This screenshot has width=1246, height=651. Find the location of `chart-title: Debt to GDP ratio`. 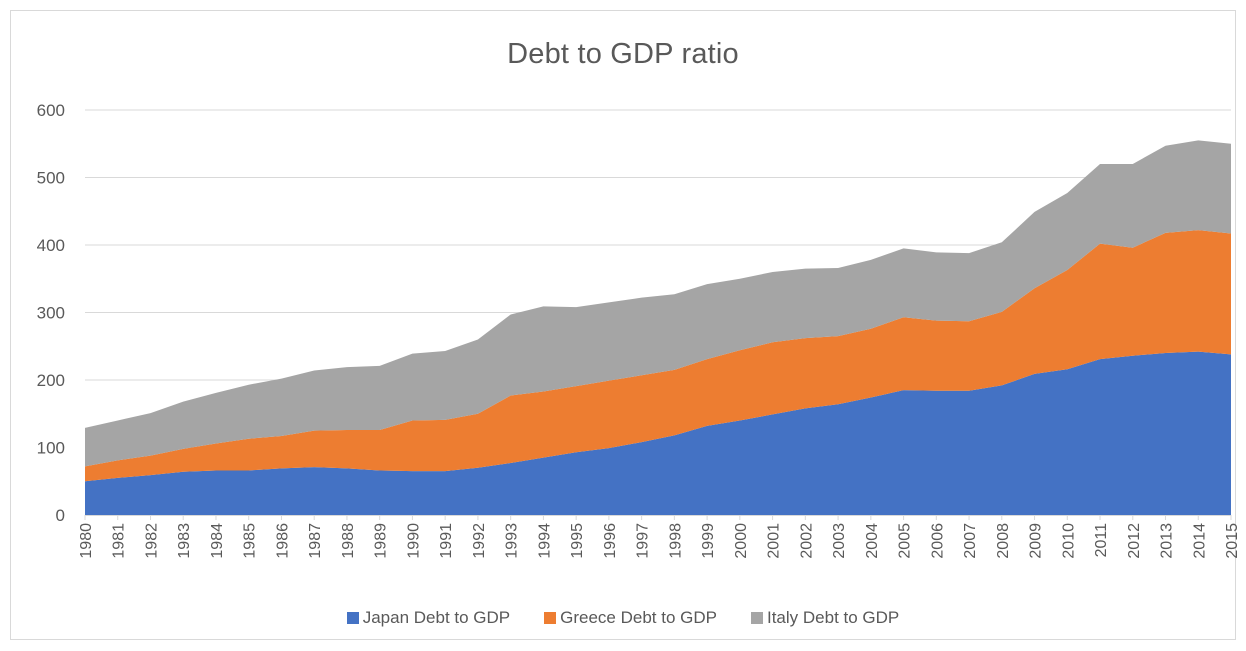

chart-title: Debt to GDP ratio is located at coordinates (623, 54).